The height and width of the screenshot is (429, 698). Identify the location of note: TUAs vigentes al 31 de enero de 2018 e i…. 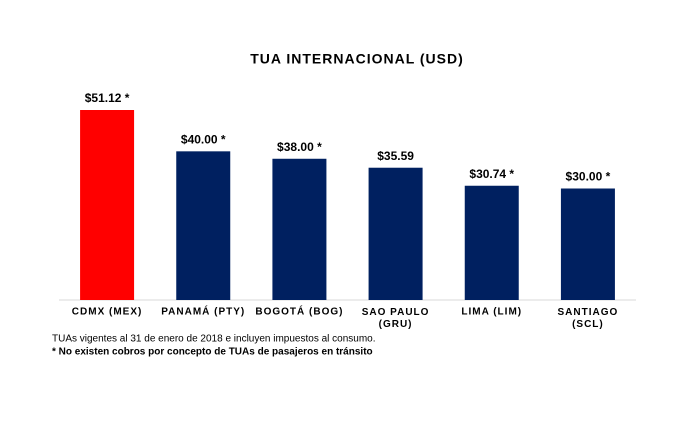
(214, 339).